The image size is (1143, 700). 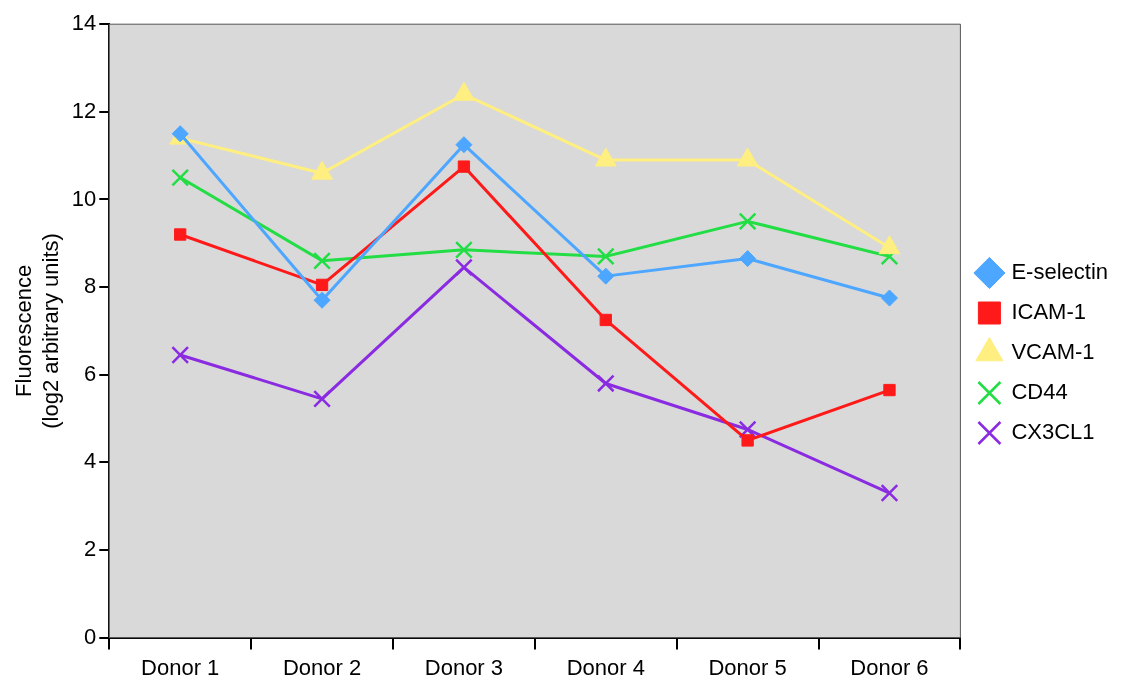 What do you see at coordinates (90, 373) in the screenshot?
I see `y-tick-label: 6` at bounding box center [90, 373].